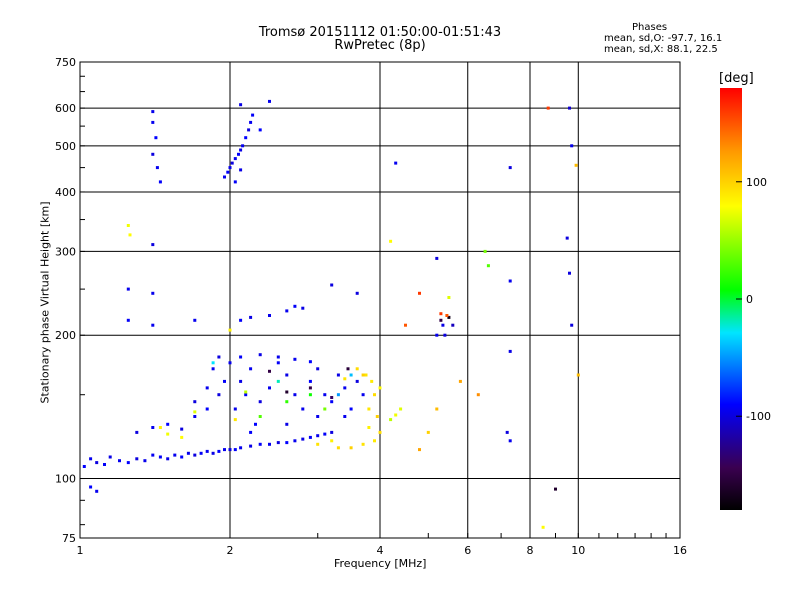 Image resolution: width=800 pixels, height=600 pixels. Describe the element at coordinates (65, 335) in the screenshot. I see `y-tick-label: 200` at that location.